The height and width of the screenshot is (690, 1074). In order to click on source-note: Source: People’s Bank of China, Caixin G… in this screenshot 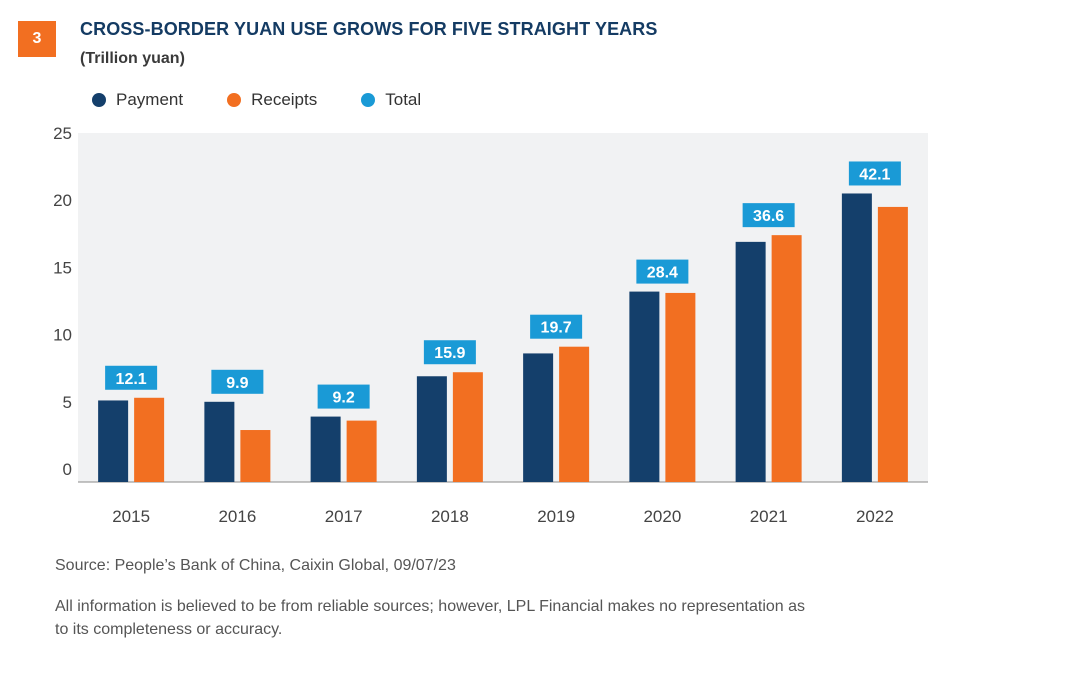, I will do `click(255, 565)`.